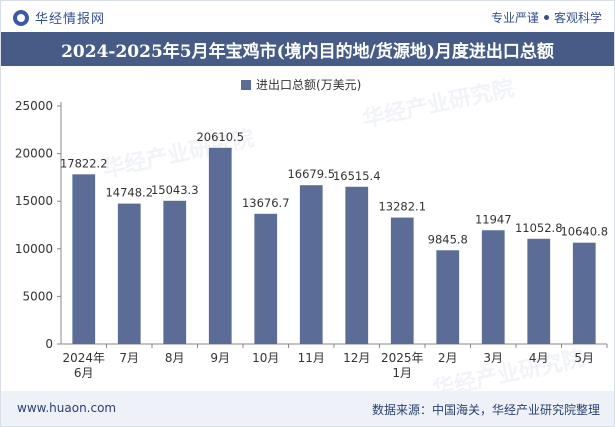 This screenshot has width=615, height=427. What do you see at coordinates (70, 19) in the screenshot?
I see `brand-name: 华经情报网` at bounding box center [70, 19].